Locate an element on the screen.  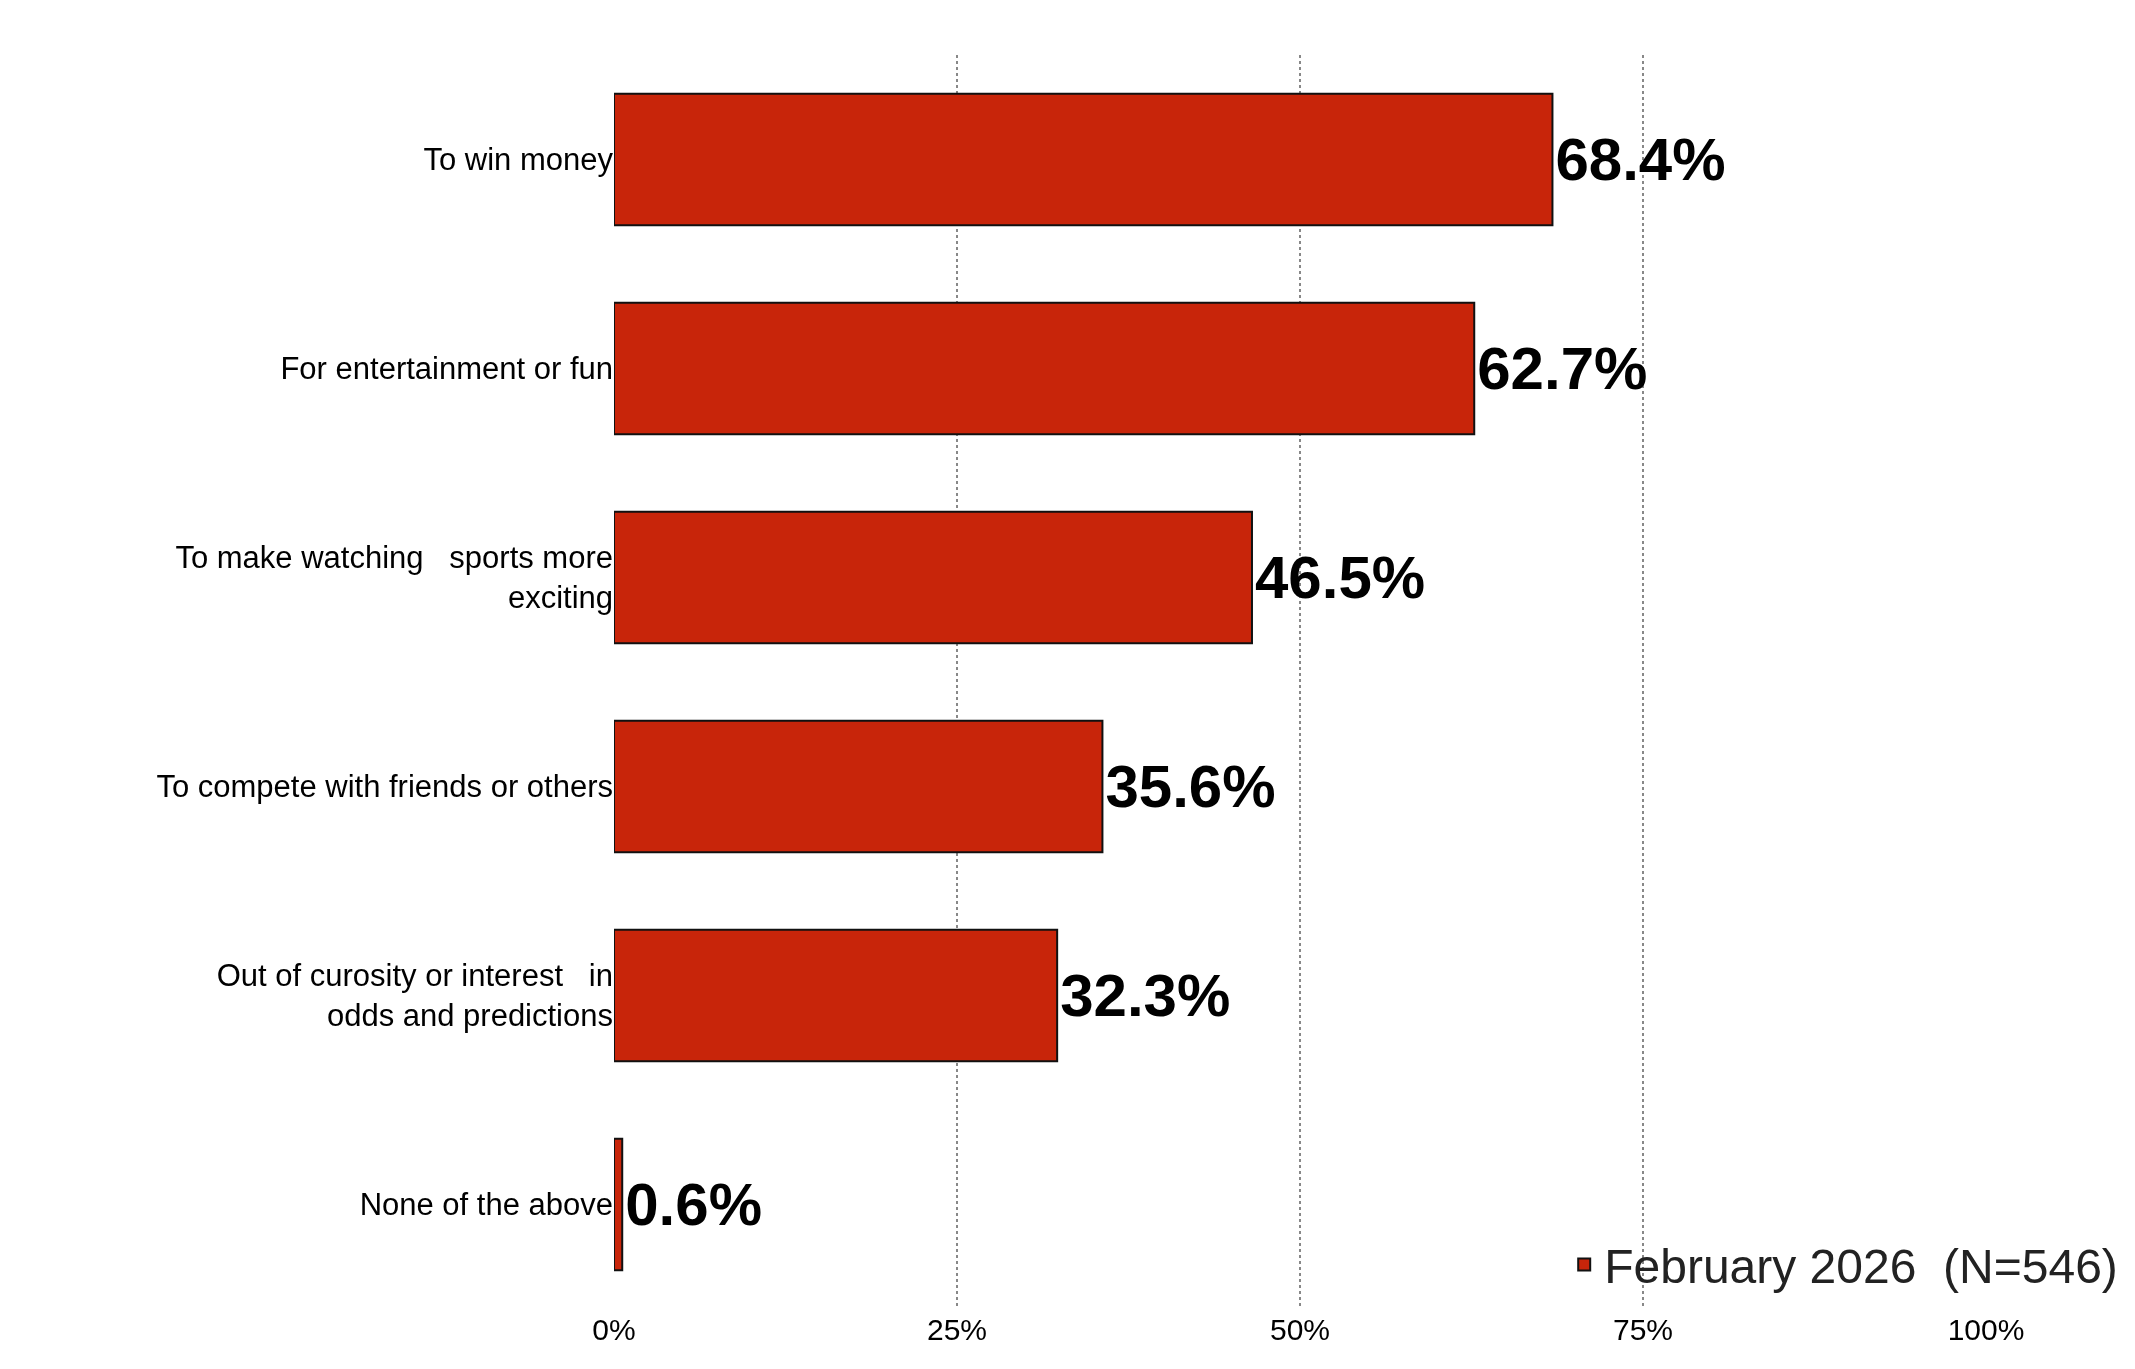
x-tick-label: 0% is located at coordinates (614, 1329).